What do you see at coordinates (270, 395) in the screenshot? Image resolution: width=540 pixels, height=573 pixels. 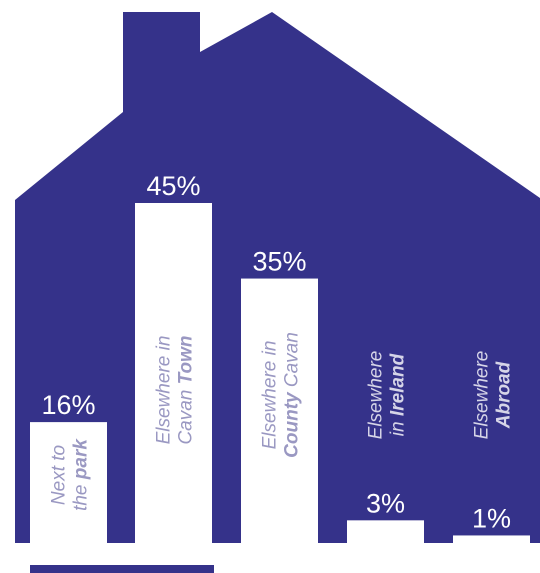 I see `category-label-3-line1: Elsewhere in` at bounding box center [270, 395].